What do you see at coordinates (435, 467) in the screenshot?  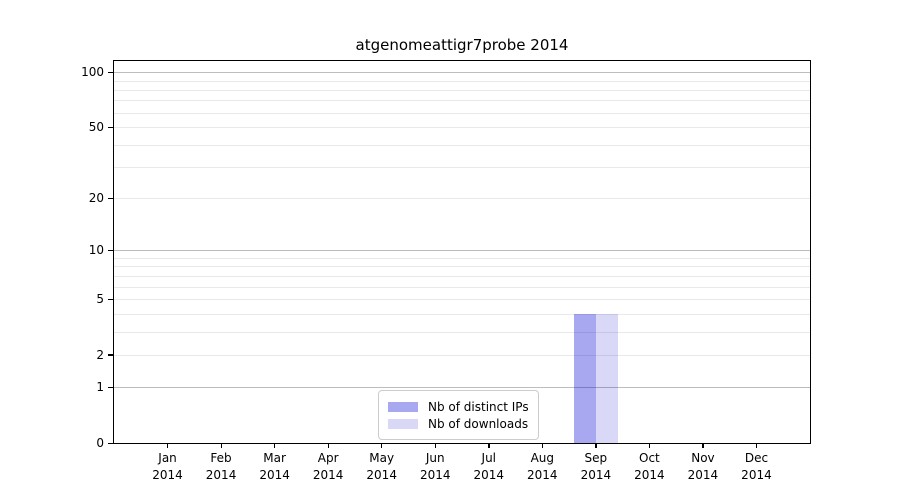 I see `x-axis-tick-label: Jun 2014` at bounding box center [435, 467].